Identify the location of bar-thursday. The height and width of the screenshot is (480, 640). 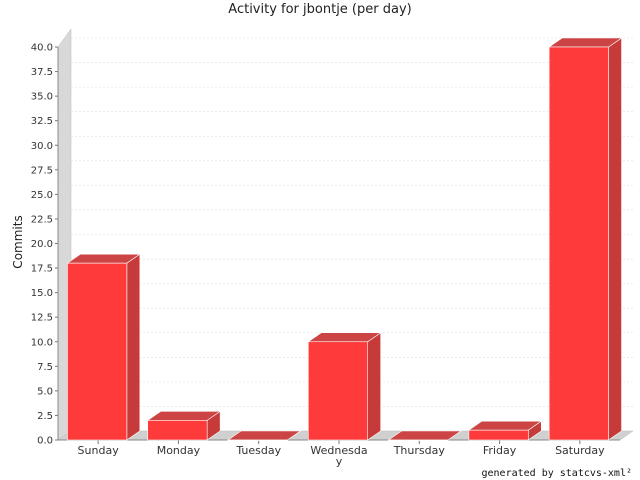
(424, 435).